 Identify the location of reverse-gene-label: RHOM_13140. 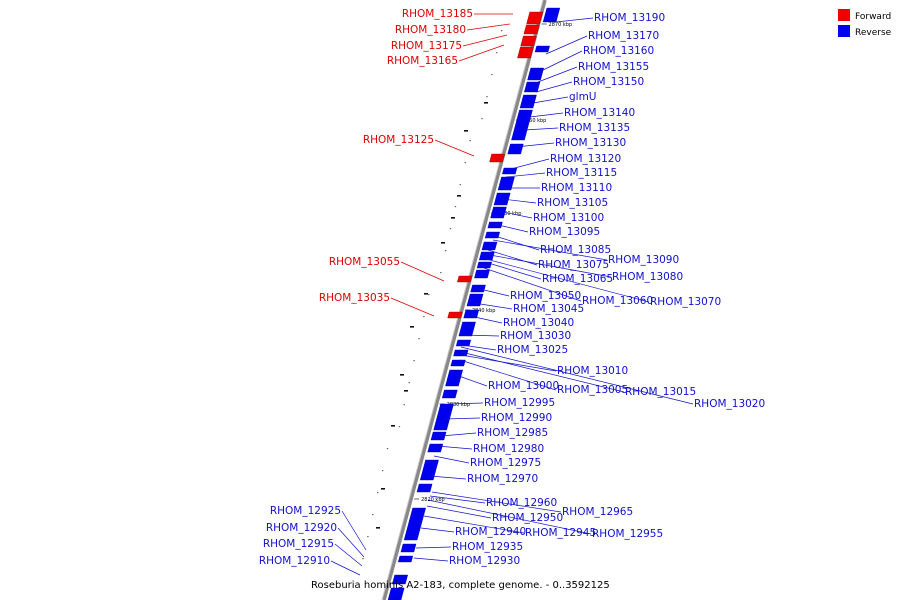
(599, 113).